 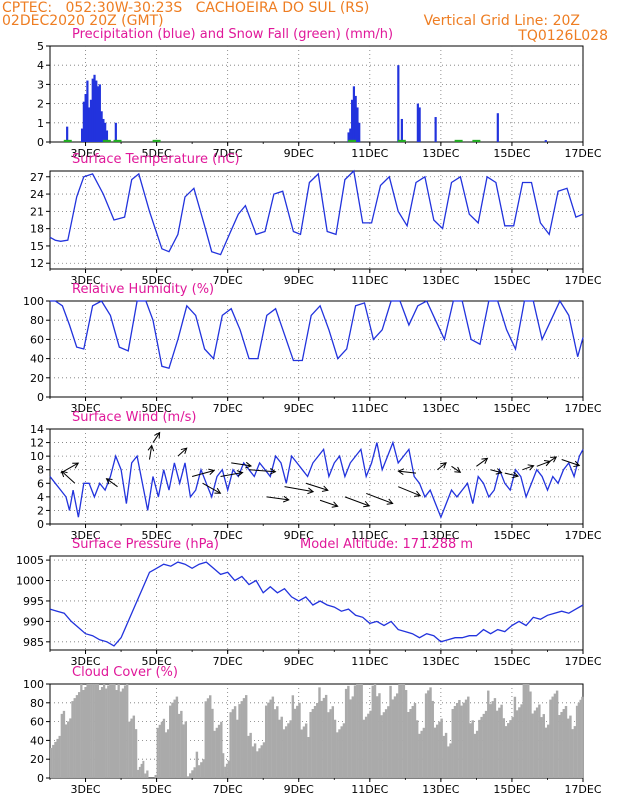 I want to click on x-tick-label: 15DEC, so click(x=511, y=661).